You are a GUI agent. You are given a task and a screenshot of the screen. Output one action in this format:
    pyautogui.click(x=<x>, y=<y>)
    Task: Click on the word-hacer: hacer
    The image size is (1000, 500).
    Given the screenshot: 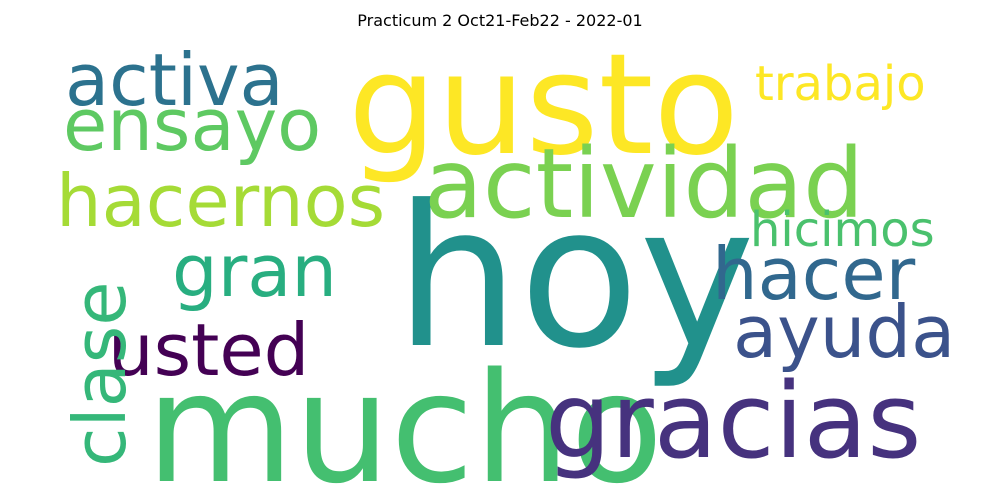 What is the action you would take?
    pyautogui.click(x=814, y=274)
    